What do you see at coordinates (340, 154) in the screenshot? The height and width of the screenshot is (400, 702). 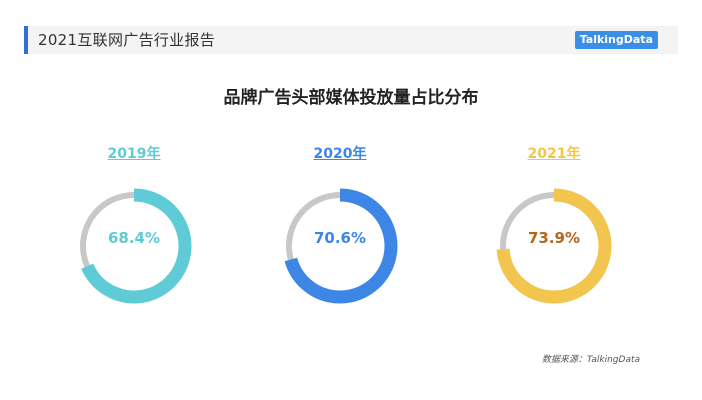 I see `year-label: 2020年` at bounding box center [340, 154].